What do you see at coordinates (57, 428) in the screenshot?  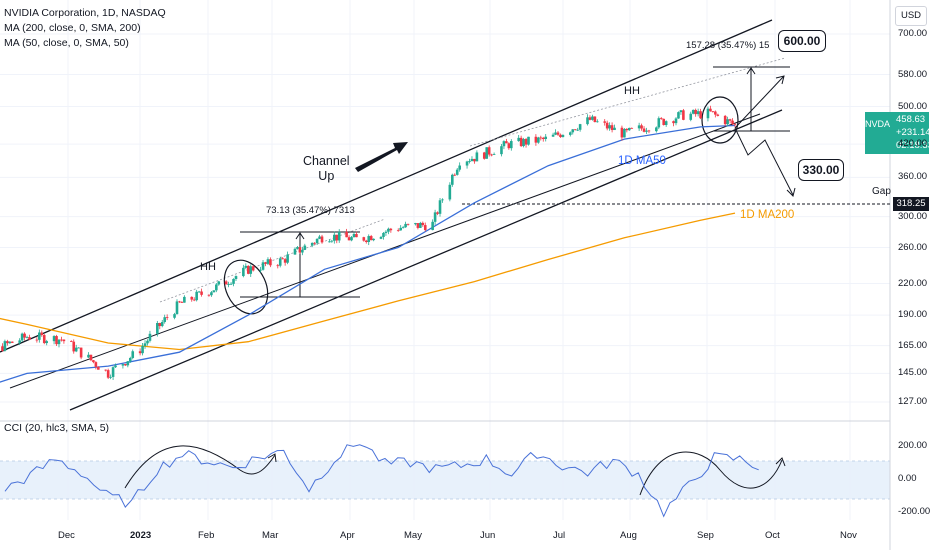 I see `cci-legend: CCI (20, hlc3, SMA, 5)` at bounding box center [57, 428].